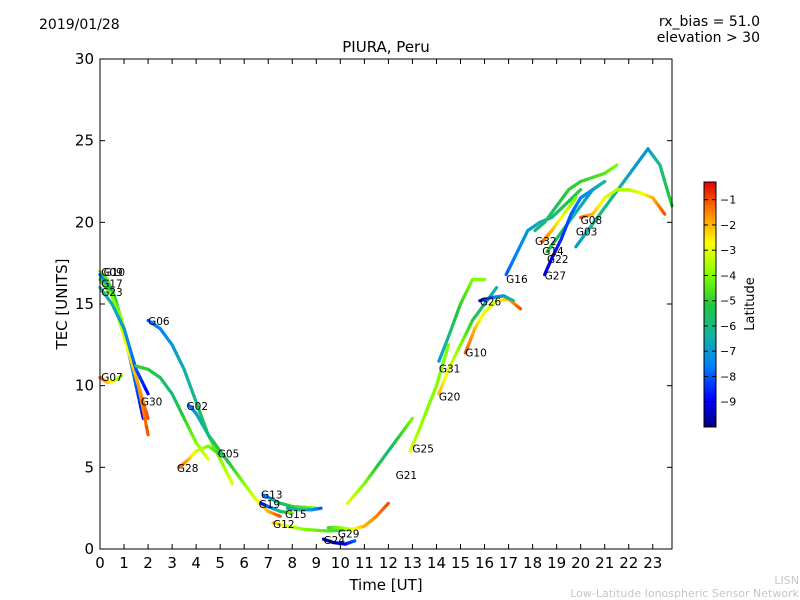 This screenshot has height=600, width=800. Describe the element at coordinates (358, 516) in the screenshot. I see `series-g29` at that location.